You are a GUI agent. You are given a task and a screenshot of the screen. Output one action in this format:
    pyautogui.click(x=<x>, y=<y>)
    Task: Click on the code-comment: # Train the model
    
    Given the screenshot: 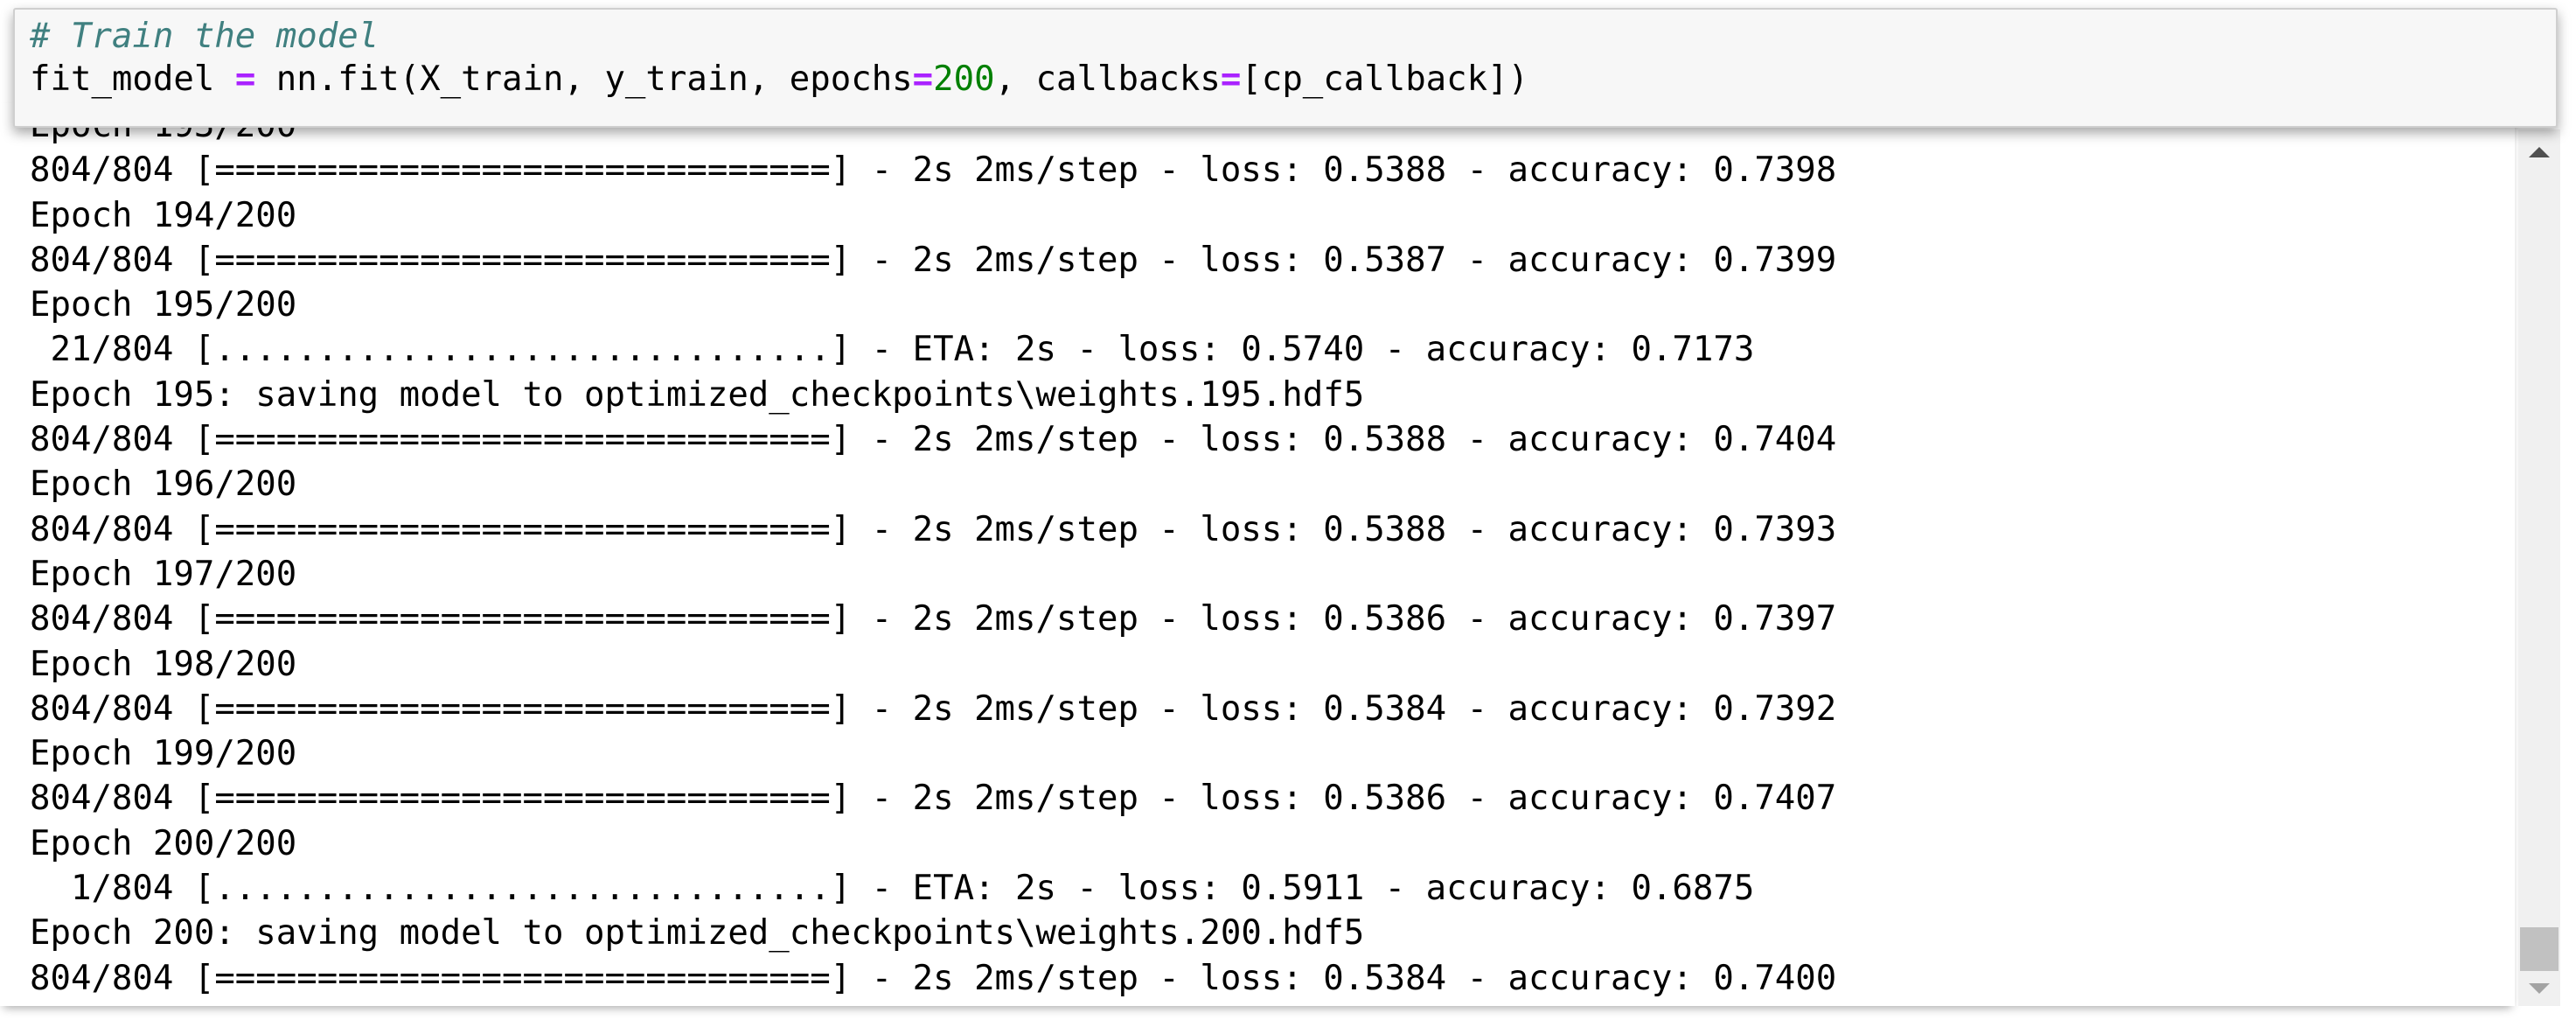 What is the action you would take?
    pyautogui.click(x=204, y=37)
    